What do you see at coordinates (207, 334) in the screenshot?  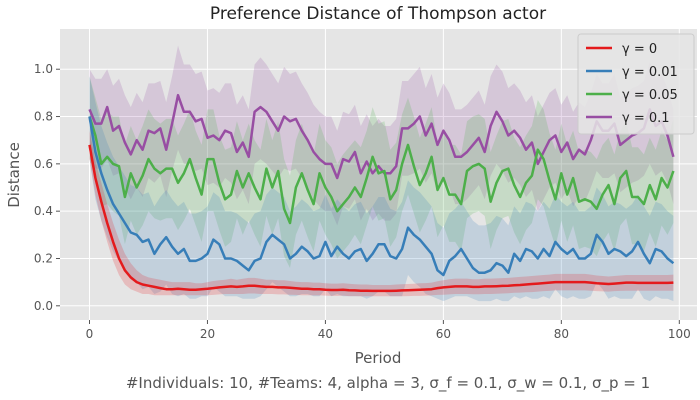 I see `x-tick-label: 20` at bounding box center [207, 334].